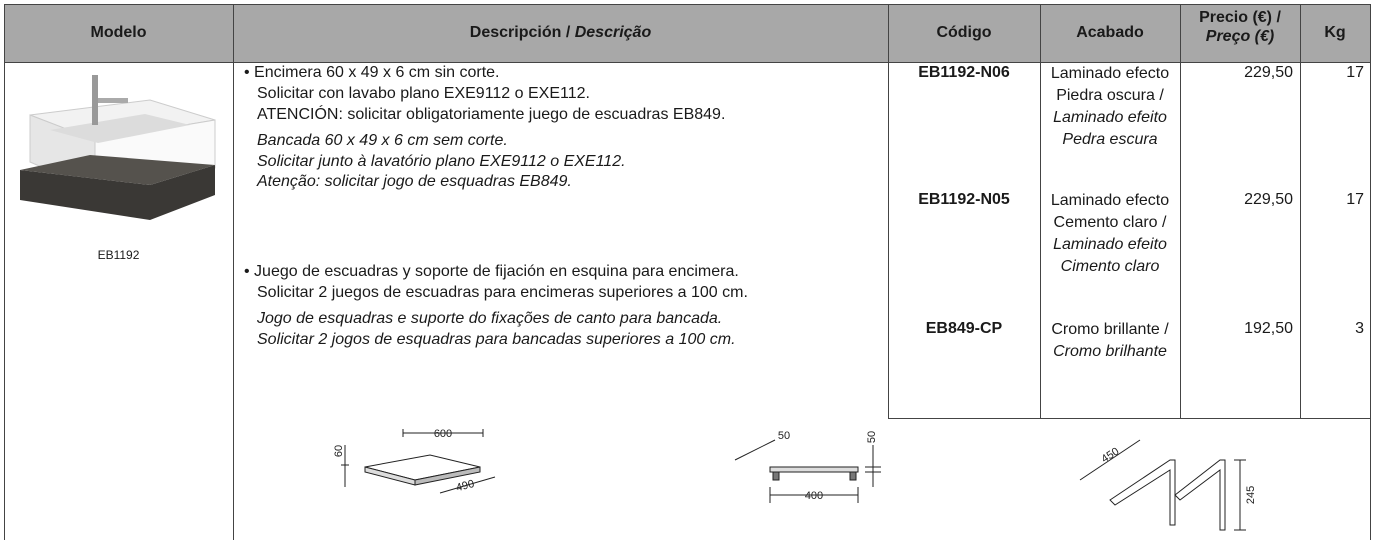  I want to click on dim-label: 450, so click(1110, 455).